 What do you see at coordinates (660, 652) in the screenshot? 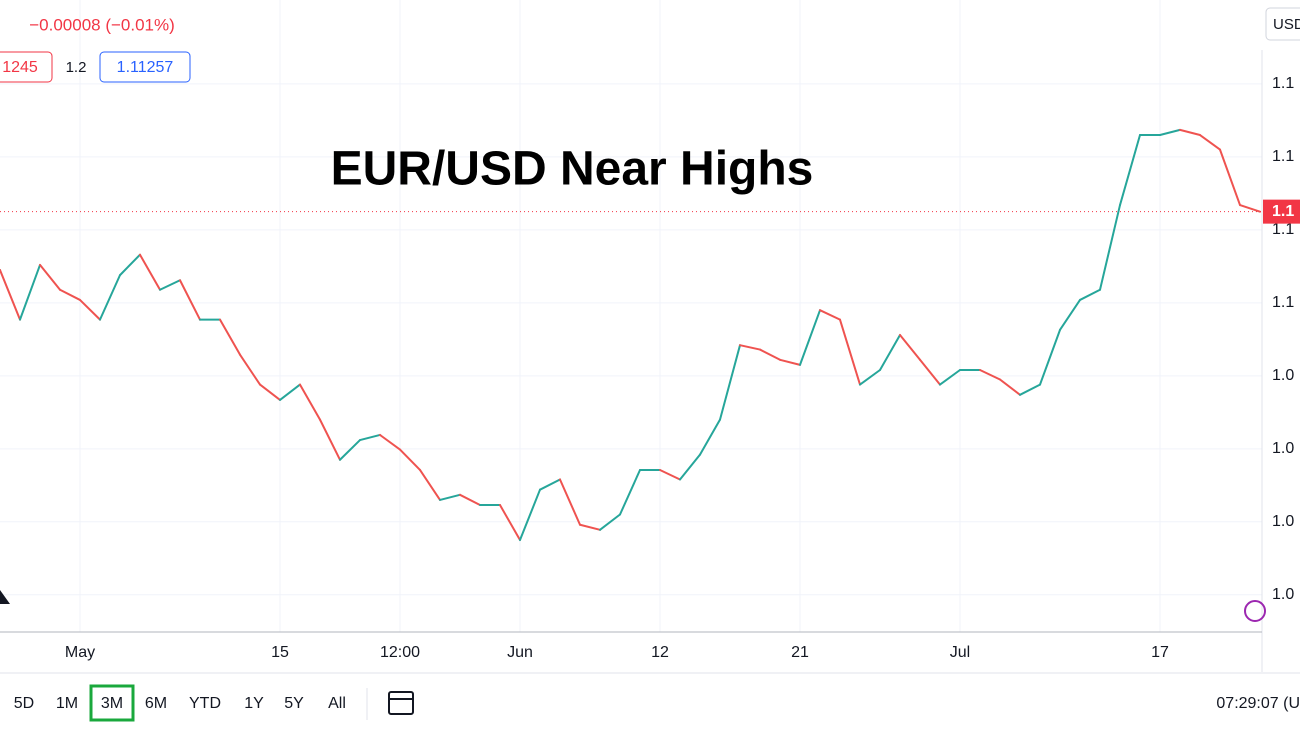
I see `x-tick-label: 12` at bounding box center [660, 652].